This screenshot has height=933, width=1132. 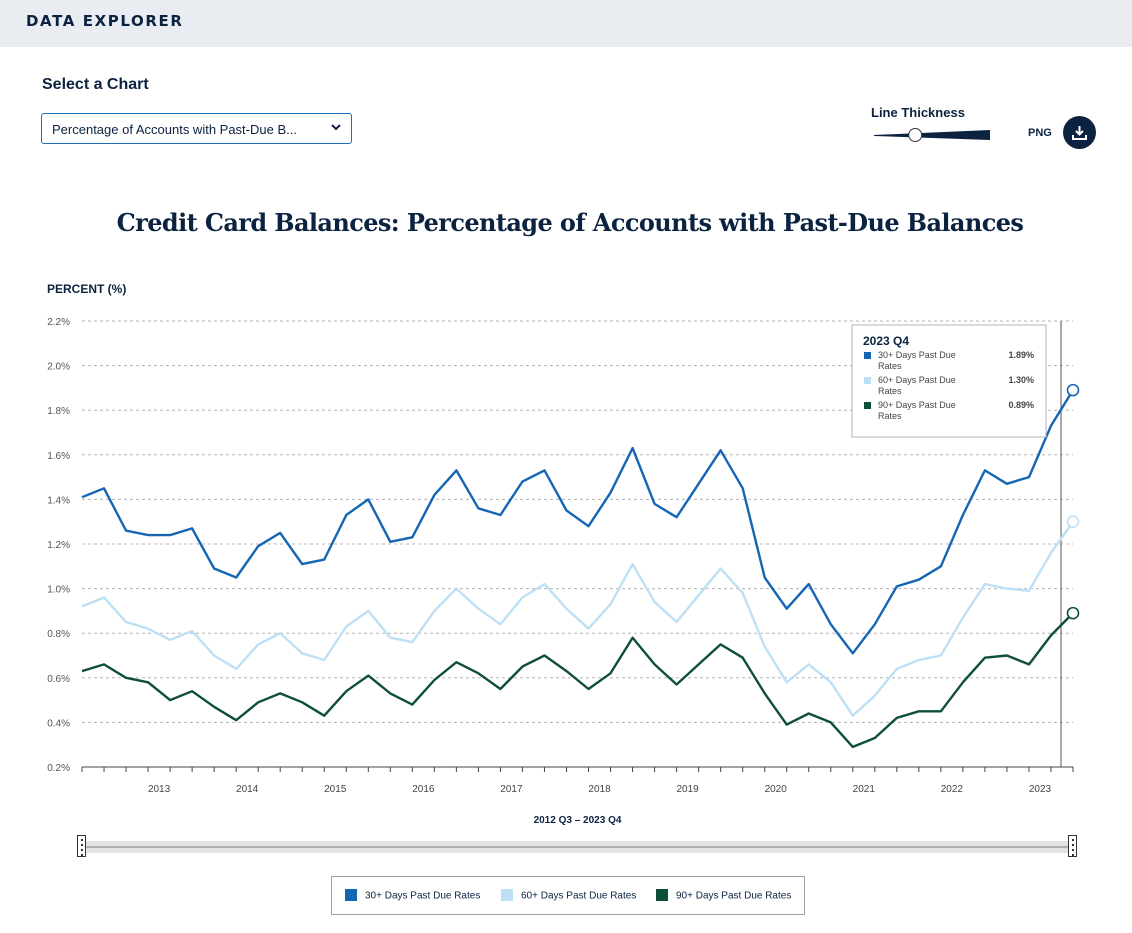 I want to click on range-slider-line, so click(x=577, y=847).